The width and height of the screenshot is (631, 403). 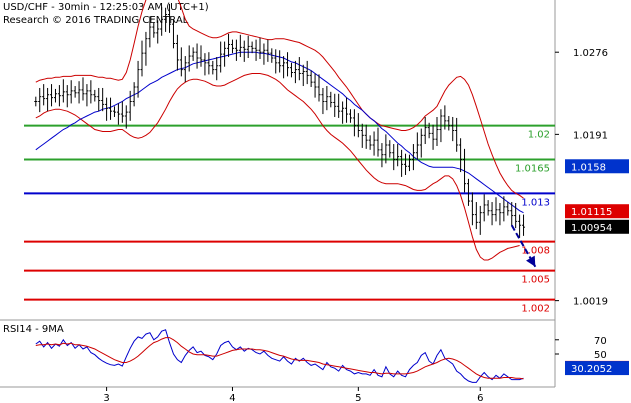 I want to click on level-label-0: 1.02, so click(x=539, y=135).